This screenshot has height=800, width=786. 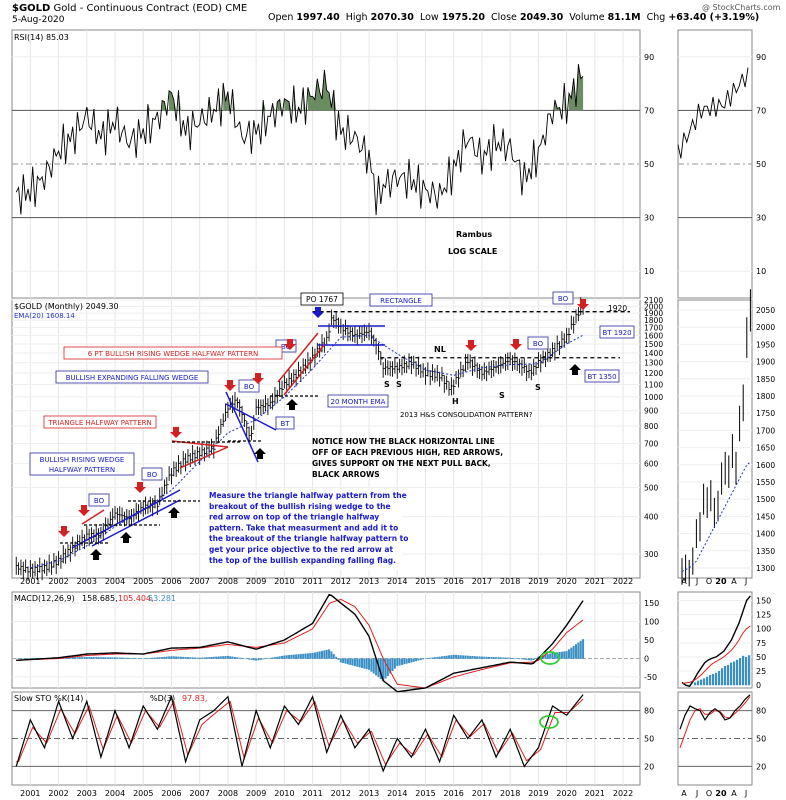 I want to click on bo-label-2020-box, so click(x=563, y=298).